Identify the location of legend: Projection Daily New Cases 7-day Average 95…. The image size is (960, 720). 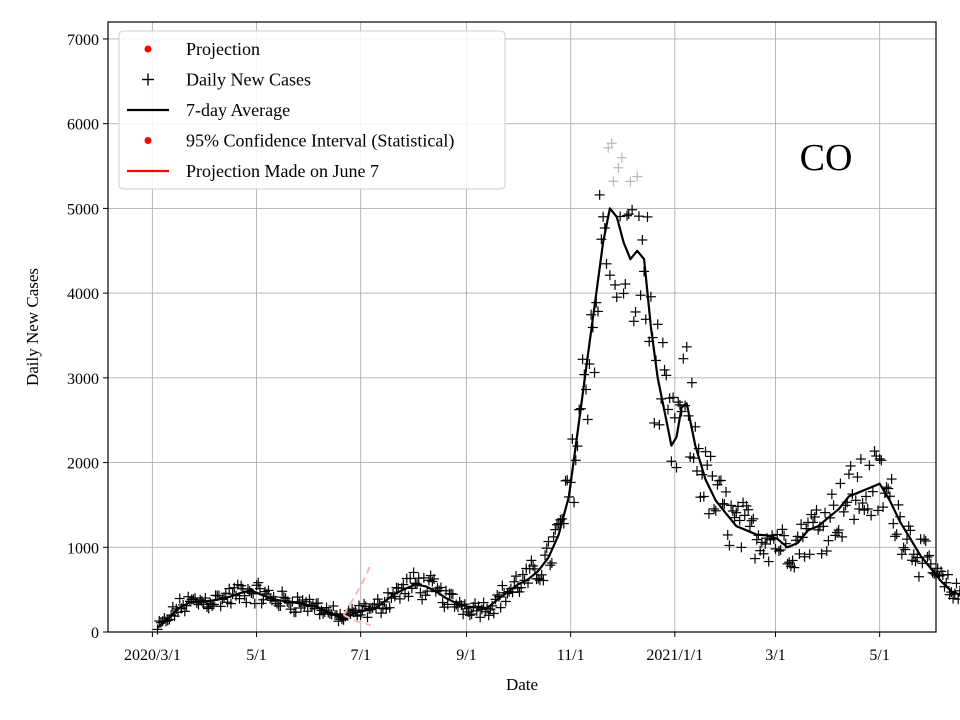
(312, 110).